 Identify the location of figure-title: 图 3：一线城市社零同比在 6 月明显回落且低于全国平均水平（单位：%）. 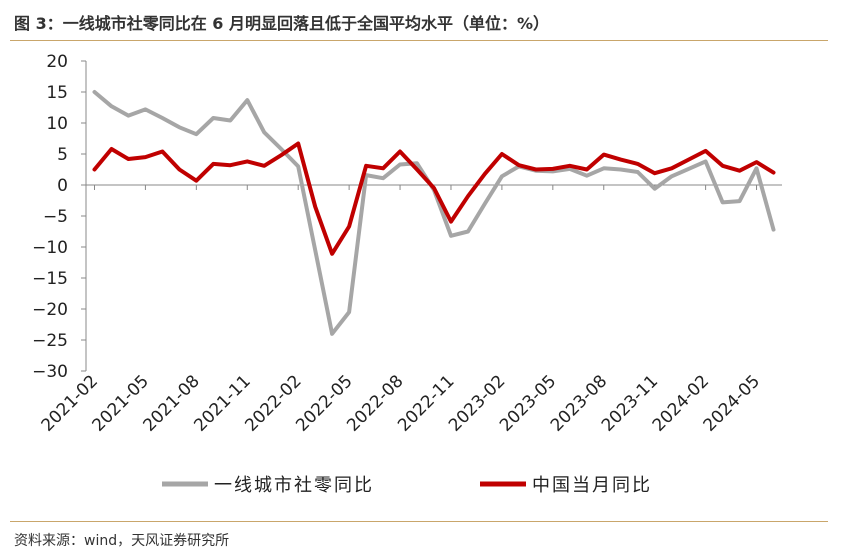
(282, 23).